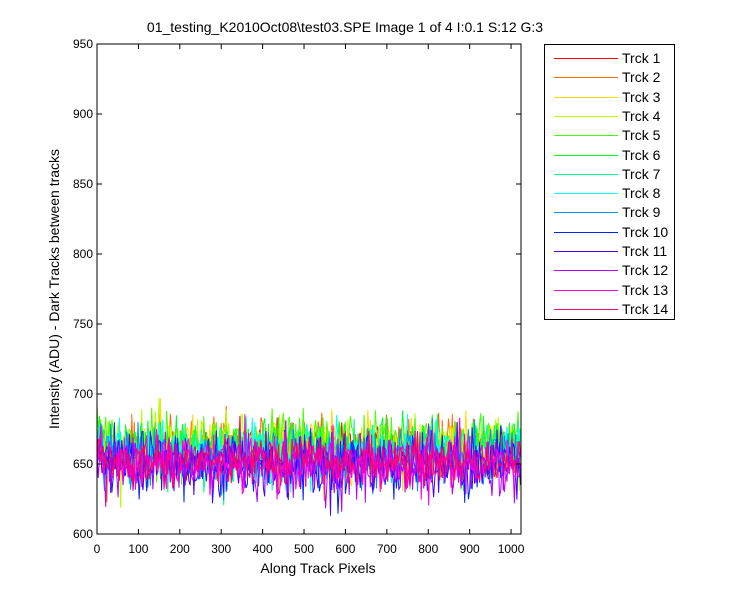 This screenshot has height=600, width=750. I want to click on x-tick-label: 300, so click(221, 549).